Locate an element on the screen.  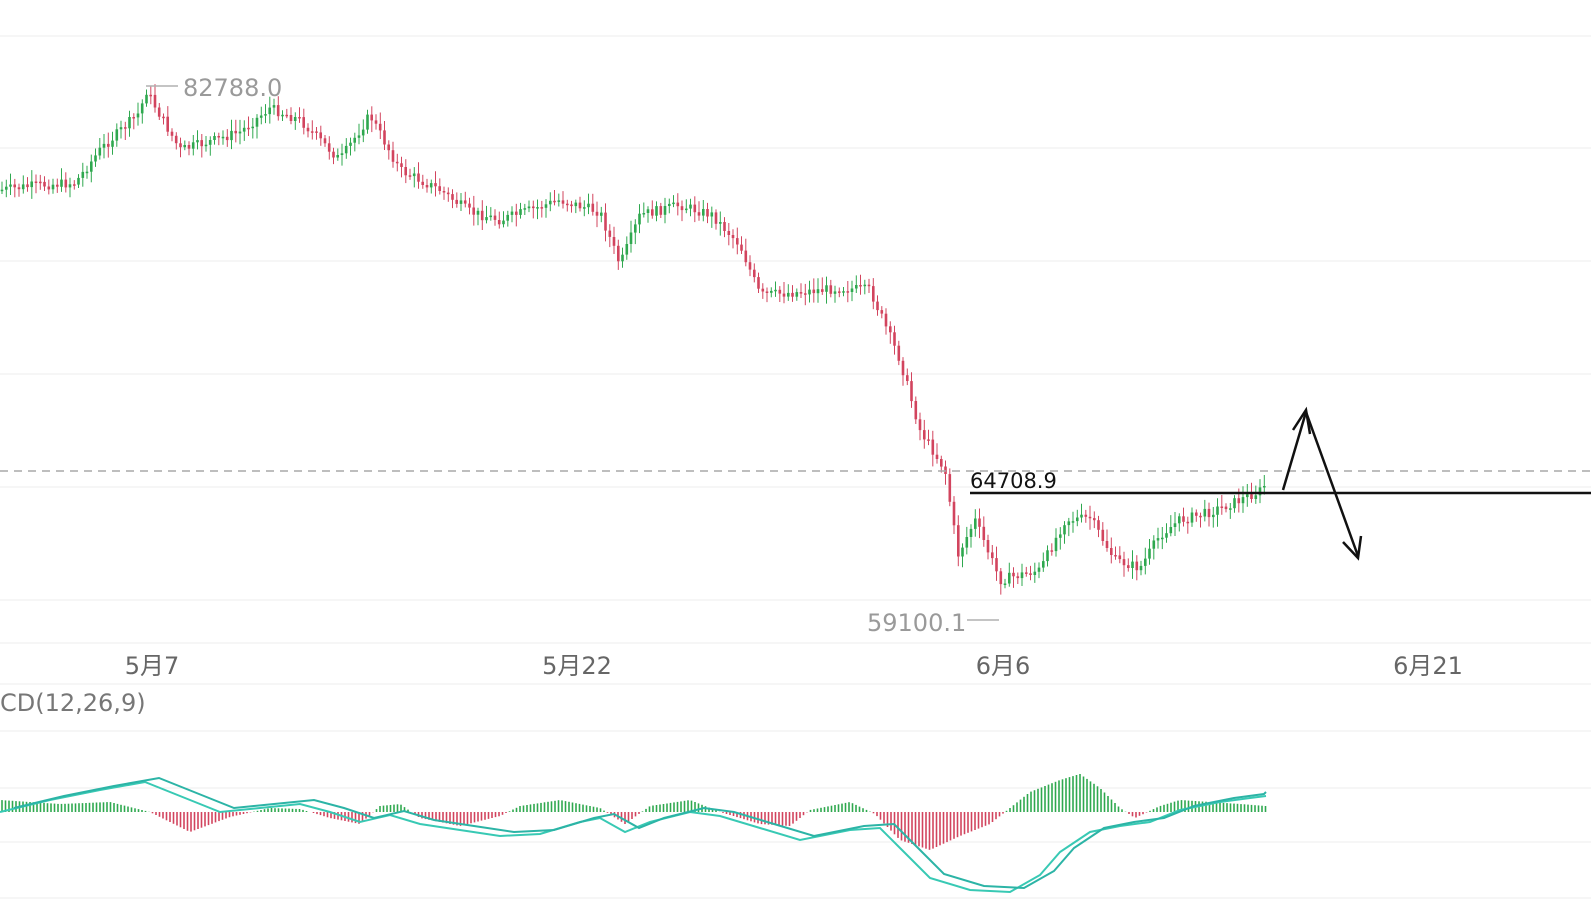
macd-indicator-label: CD(12,26,9) is located at coordinates (73, 703).